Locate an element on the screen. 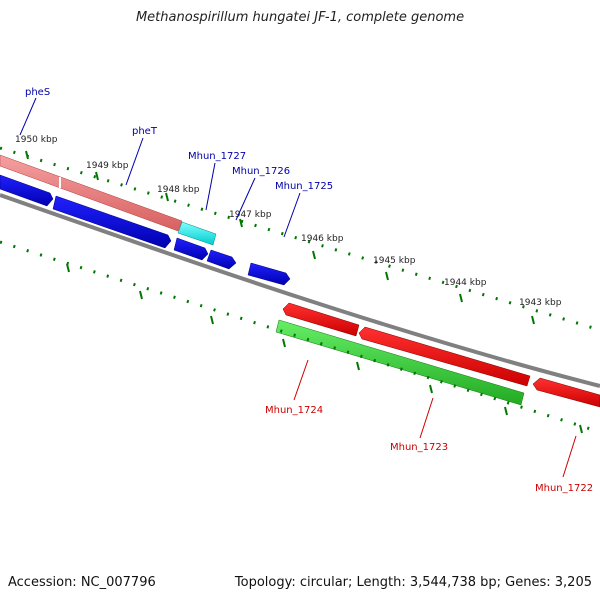 This screenshot has width=600, height=600. kbp-label: 1945 kbp is located at coordinates (394, 261).